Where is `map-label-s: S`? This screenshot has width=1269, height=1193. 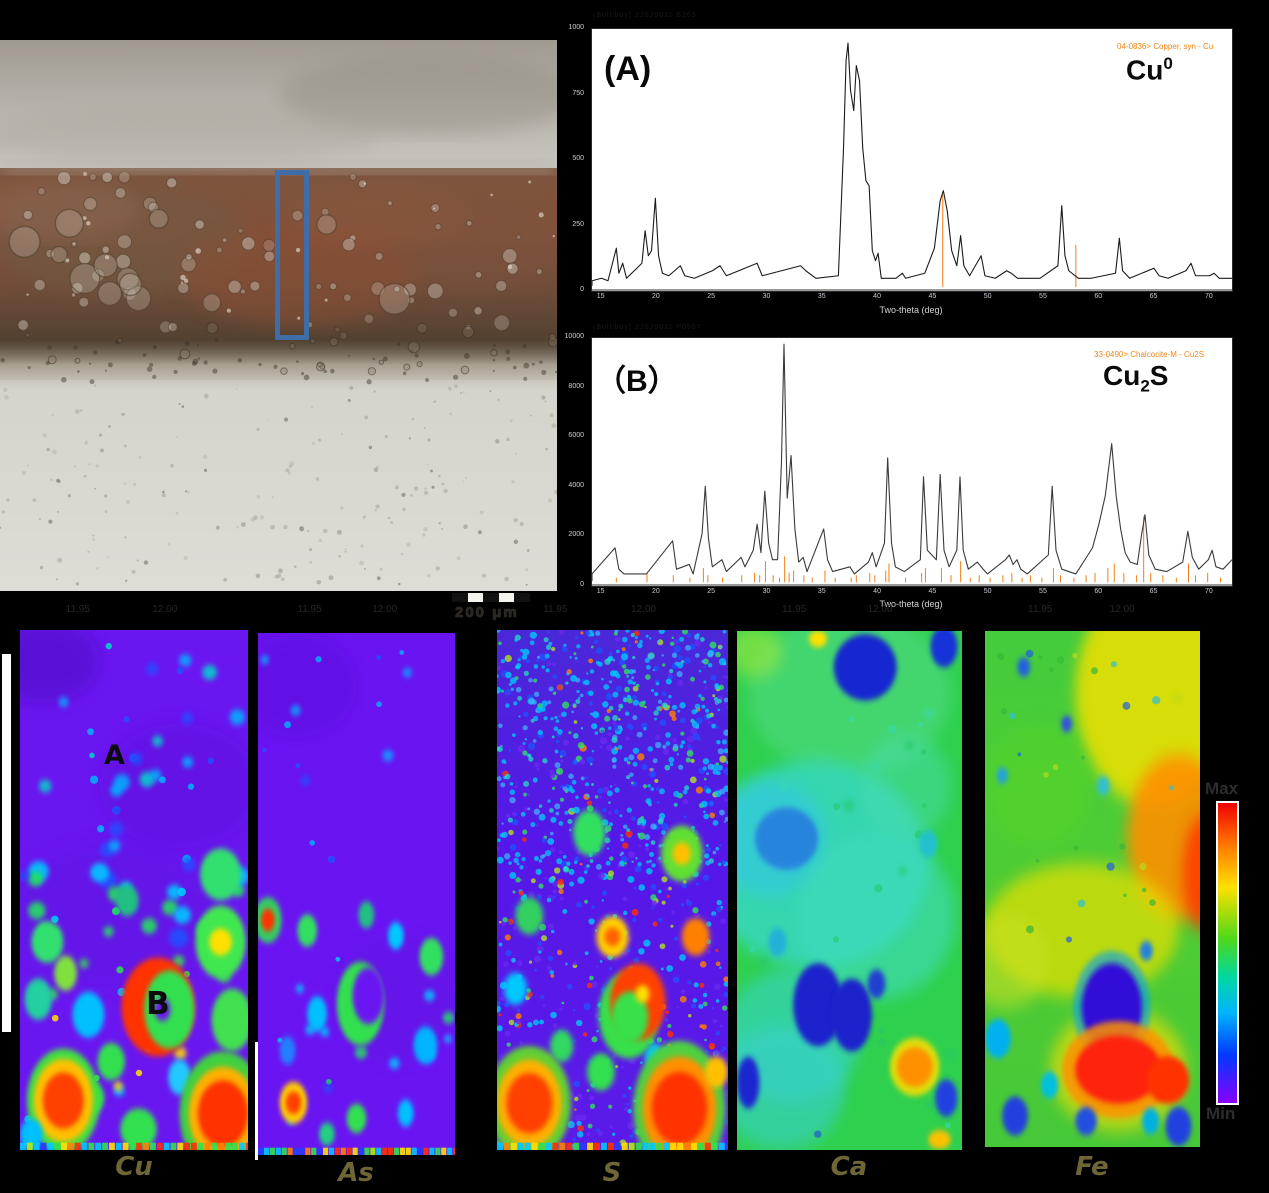 map-label-s: S is located at coordinates (612, 1173).